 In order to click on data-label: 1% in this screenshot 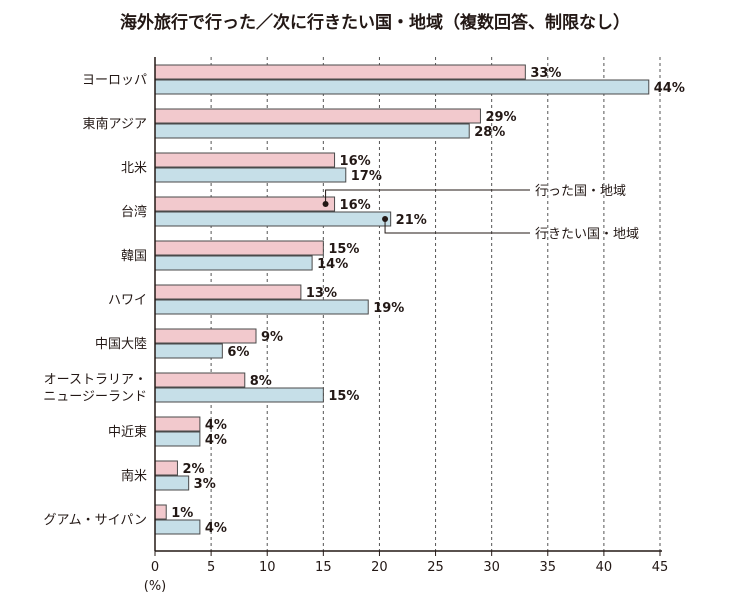, I will do `click(182, 513)`.